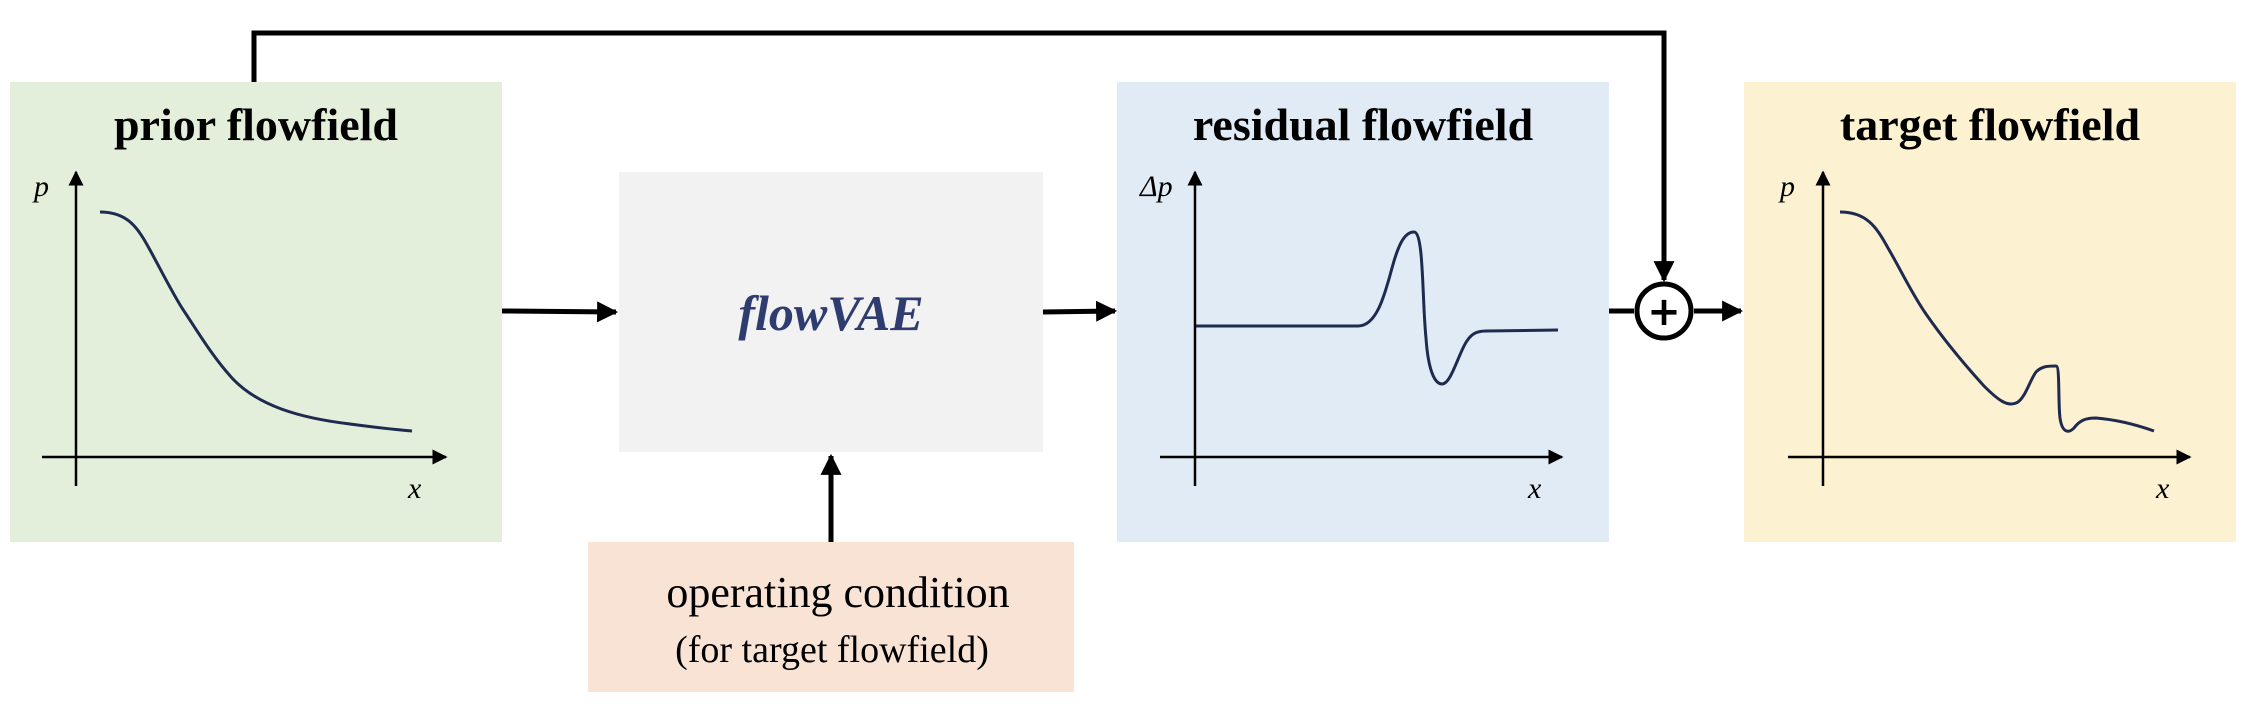 Image resolution: width=2246 pixels, height=704 pixels. What do you see at coordinates (560, 312) in the screenshot?
I see `prior-to-flowvae-arrow` at bounding box center [560, 312].